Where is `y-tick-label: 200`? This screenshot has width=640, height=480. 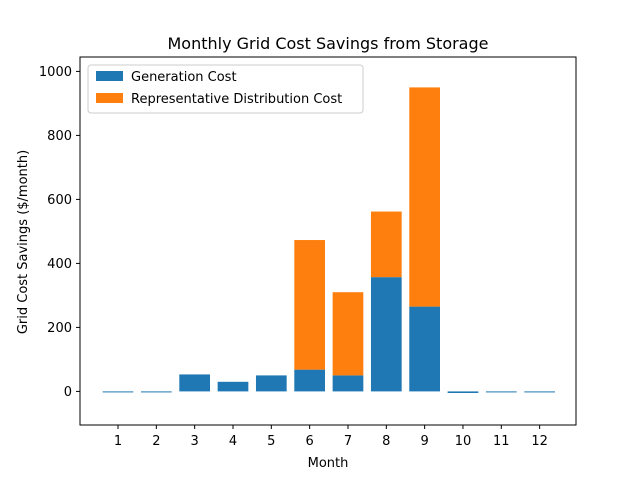 y-tick-label: 200 is located at coordinates (59, 328).